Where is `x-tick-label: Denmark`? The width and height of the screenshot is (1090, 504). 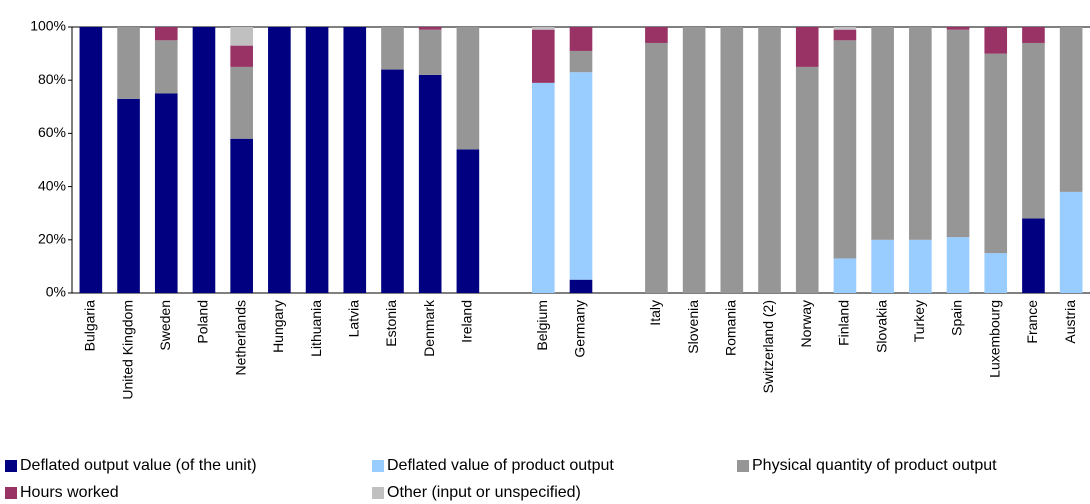
x-tick-label: Denmark is located at coordinates (429, 328).